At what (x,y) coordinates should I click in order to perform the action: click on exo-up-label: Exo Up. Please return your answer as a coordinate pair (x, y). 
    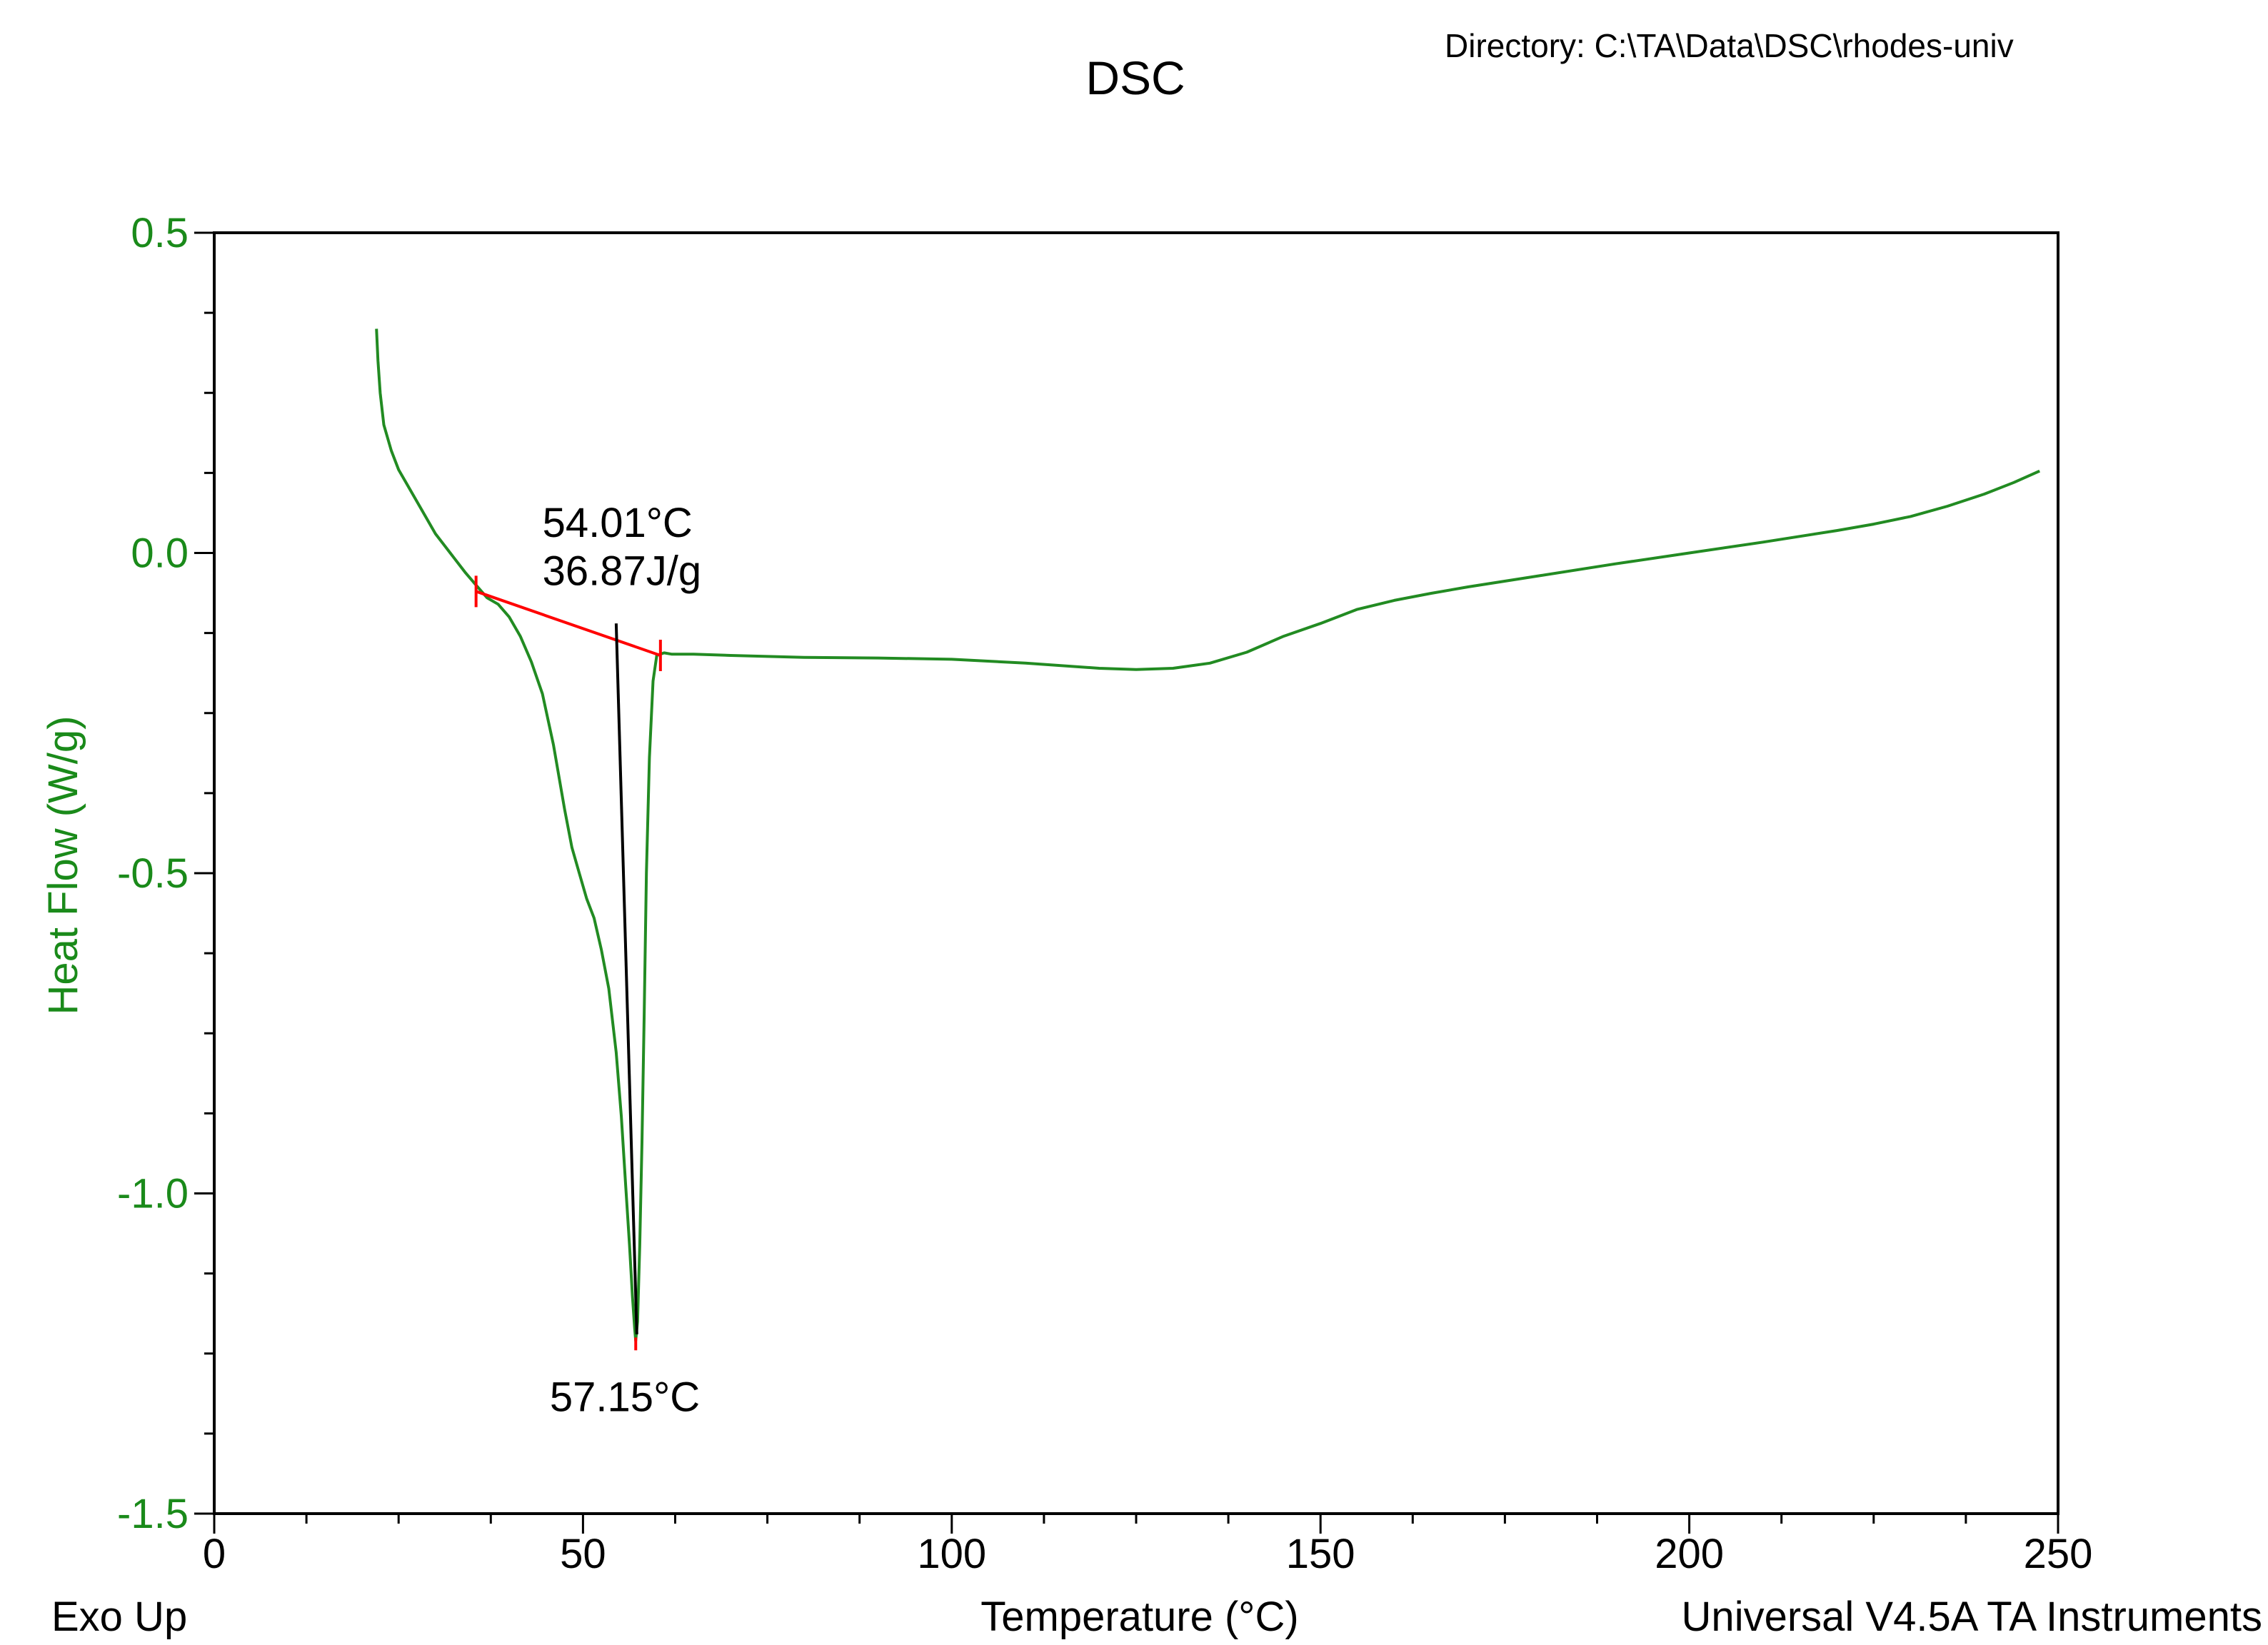
    Looking at the image, I should click on (119, 1617).